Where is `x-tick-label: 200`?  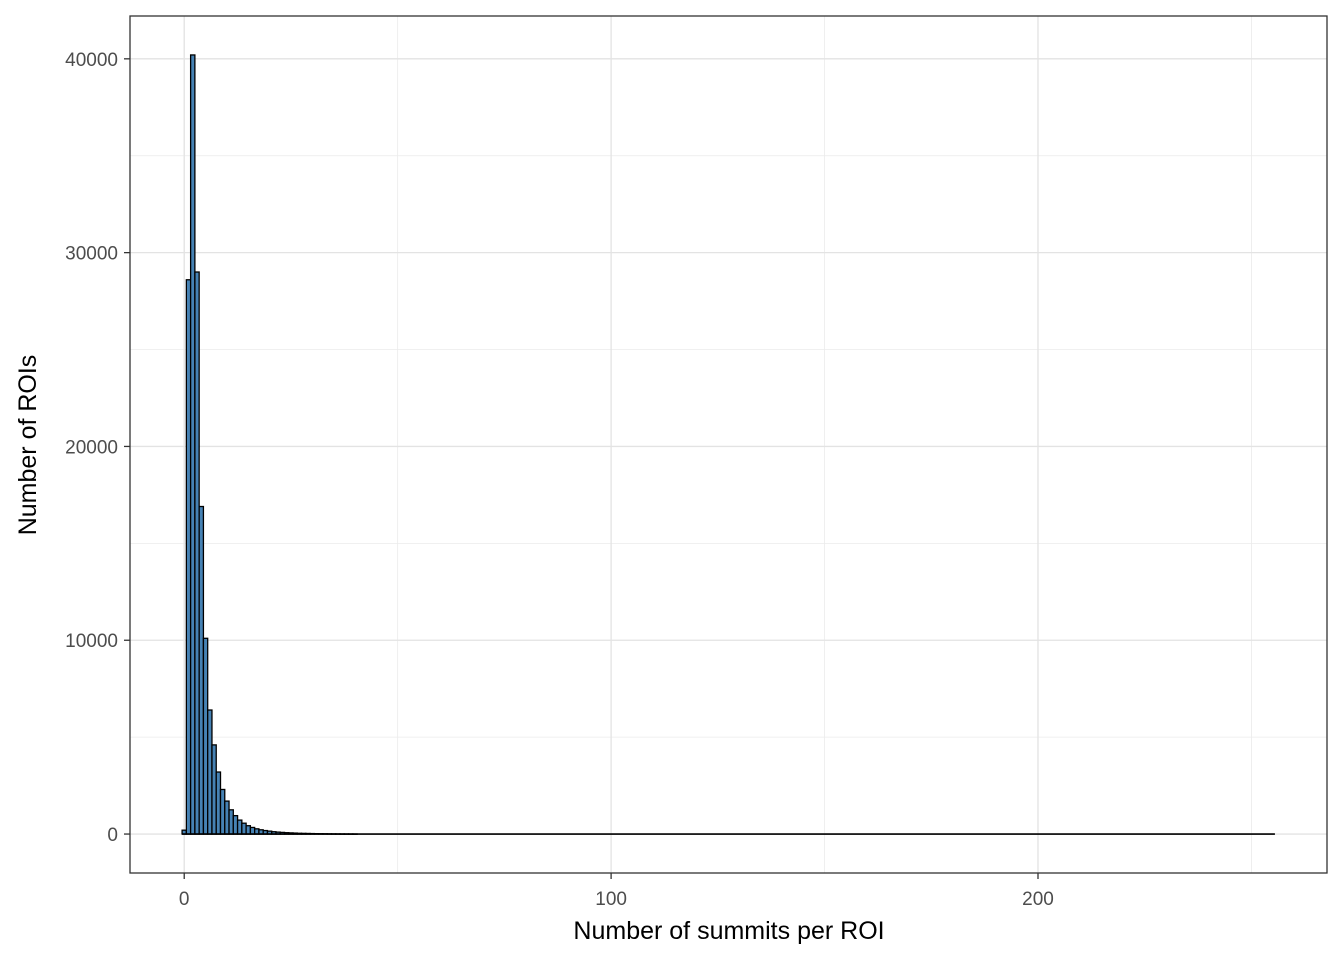 x-tick-label: 200 is located at coordinates (1038, 899).